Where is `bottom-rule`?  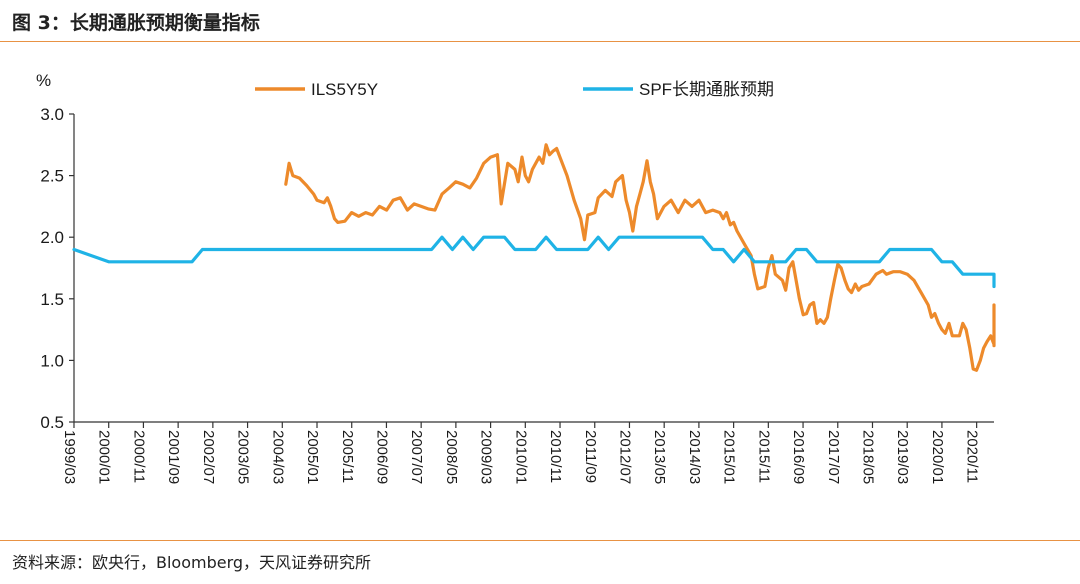
bottom-rule is located at coordinates (540, 540).